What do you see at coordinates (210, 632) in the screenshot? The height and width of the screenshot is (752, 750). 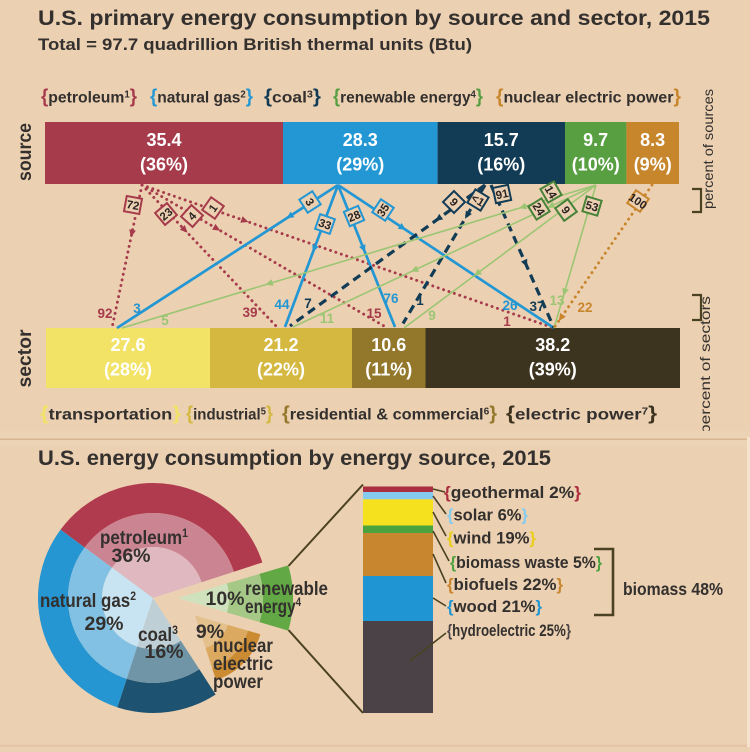 I see `svg-text: 9%` at bounding box center [210, 632].